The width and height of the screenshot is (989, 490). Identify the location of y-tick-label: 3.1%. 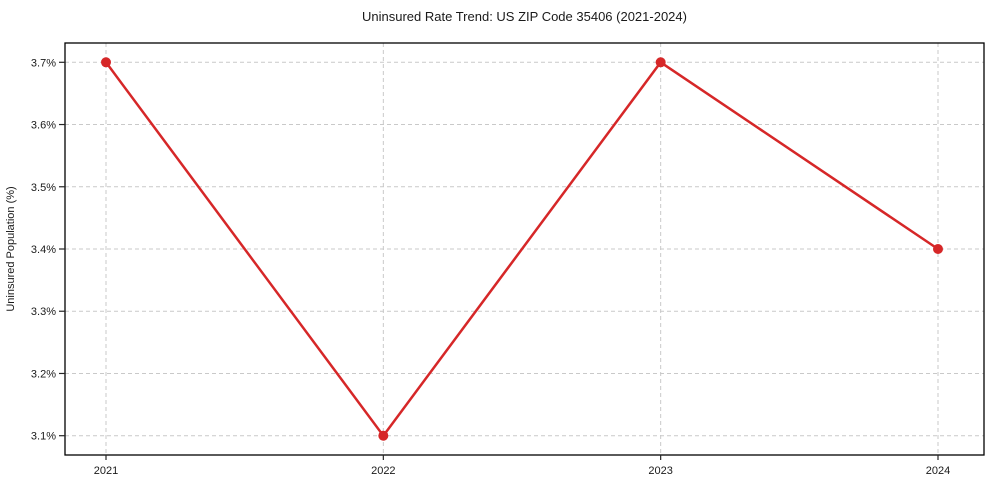
(43, 437).